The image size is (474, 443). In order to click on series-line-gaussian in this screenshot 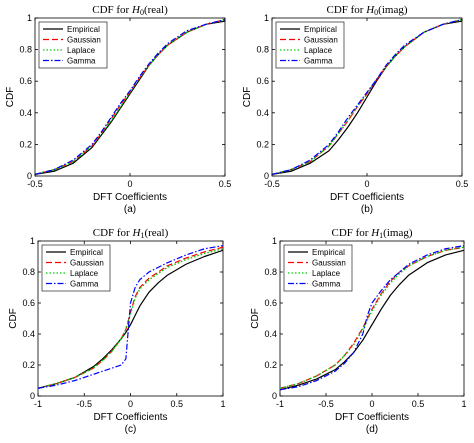, I will do `click(367, 97)`.